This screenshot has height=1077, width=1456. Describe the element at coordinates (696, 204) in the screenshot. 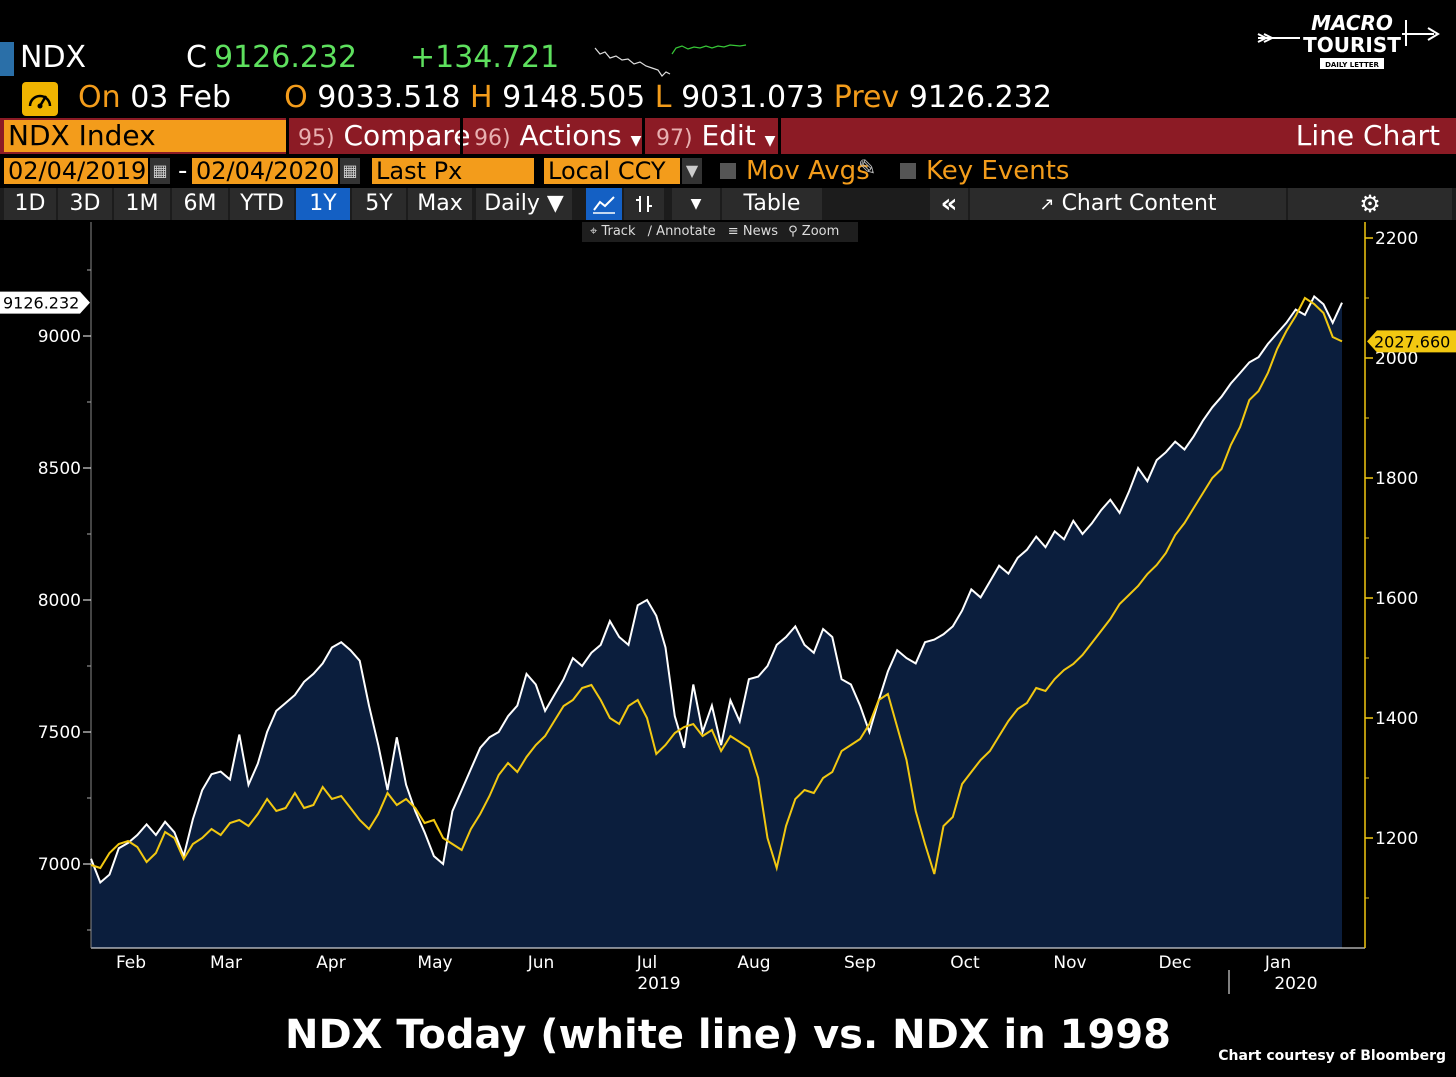

I see `chart-style-dropdown-icon: ▼` at that location.